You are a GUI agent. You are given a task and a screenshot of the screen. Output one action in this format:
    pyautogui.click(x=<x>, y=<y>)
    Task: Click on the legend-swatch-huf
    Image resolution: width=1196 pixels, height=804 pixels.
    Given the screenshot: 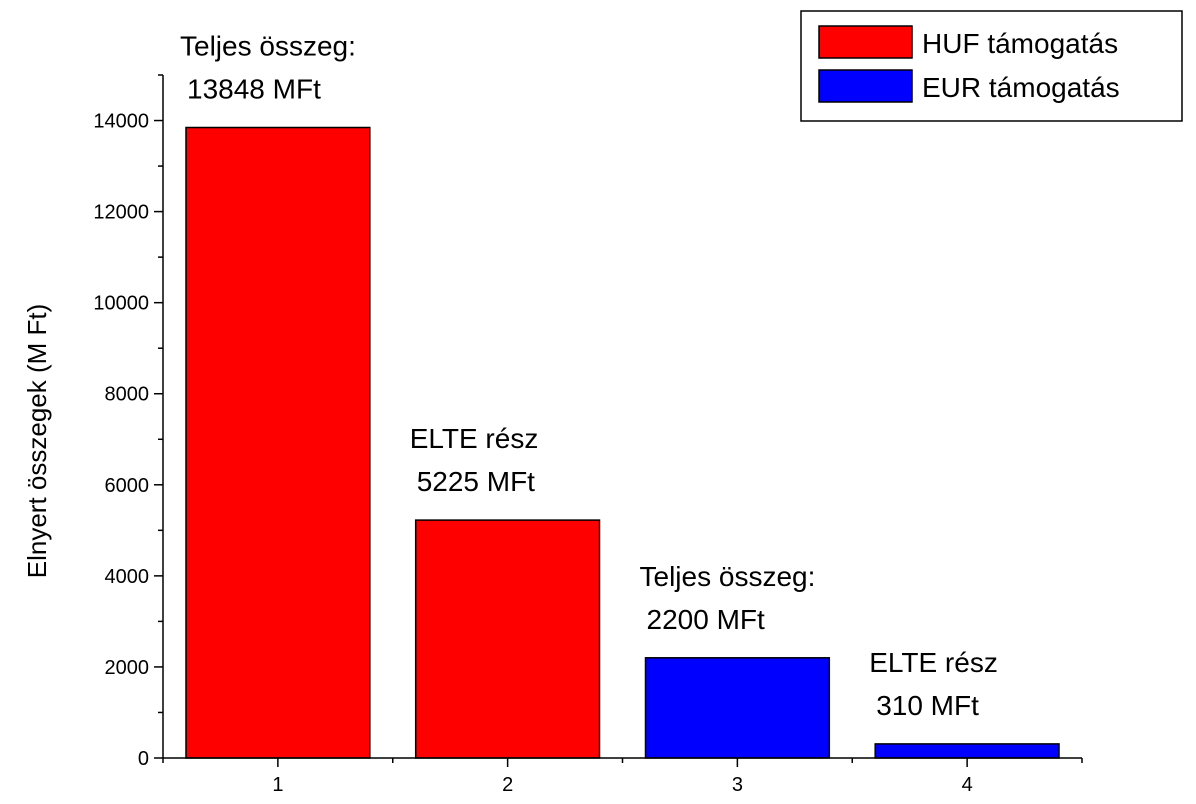 What is the action you would take?
    pyautogui.click(x=865, y=42)
    